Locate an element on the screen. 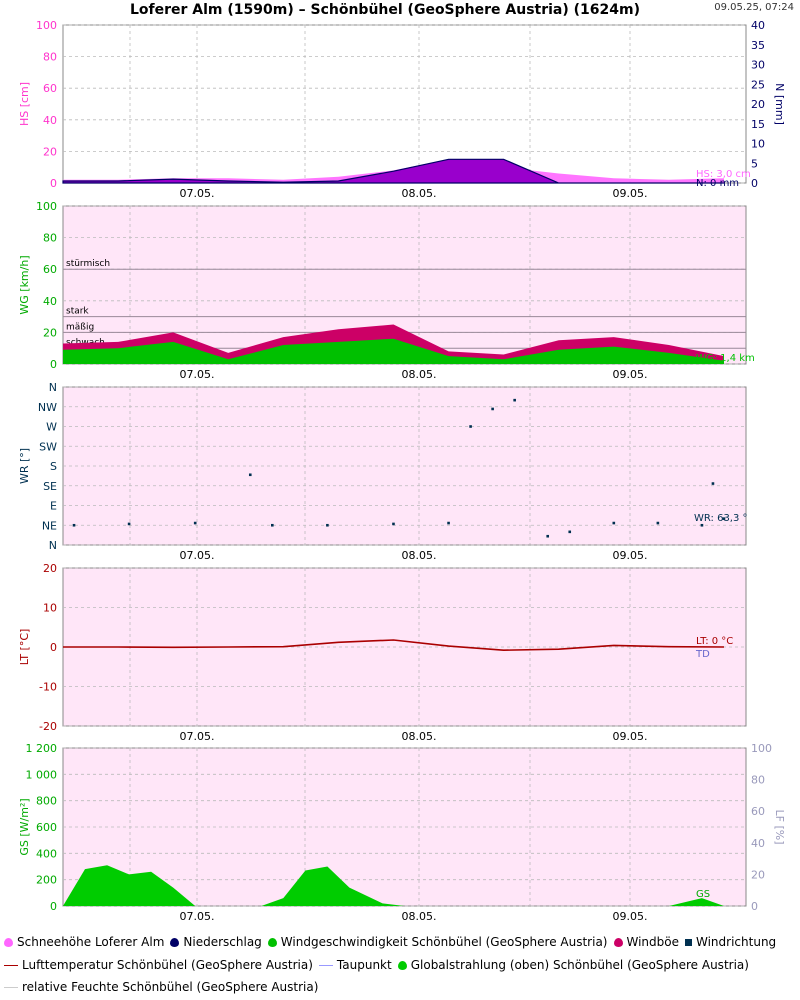  y-tick-label: 200 is located at coordinates (46, 880).